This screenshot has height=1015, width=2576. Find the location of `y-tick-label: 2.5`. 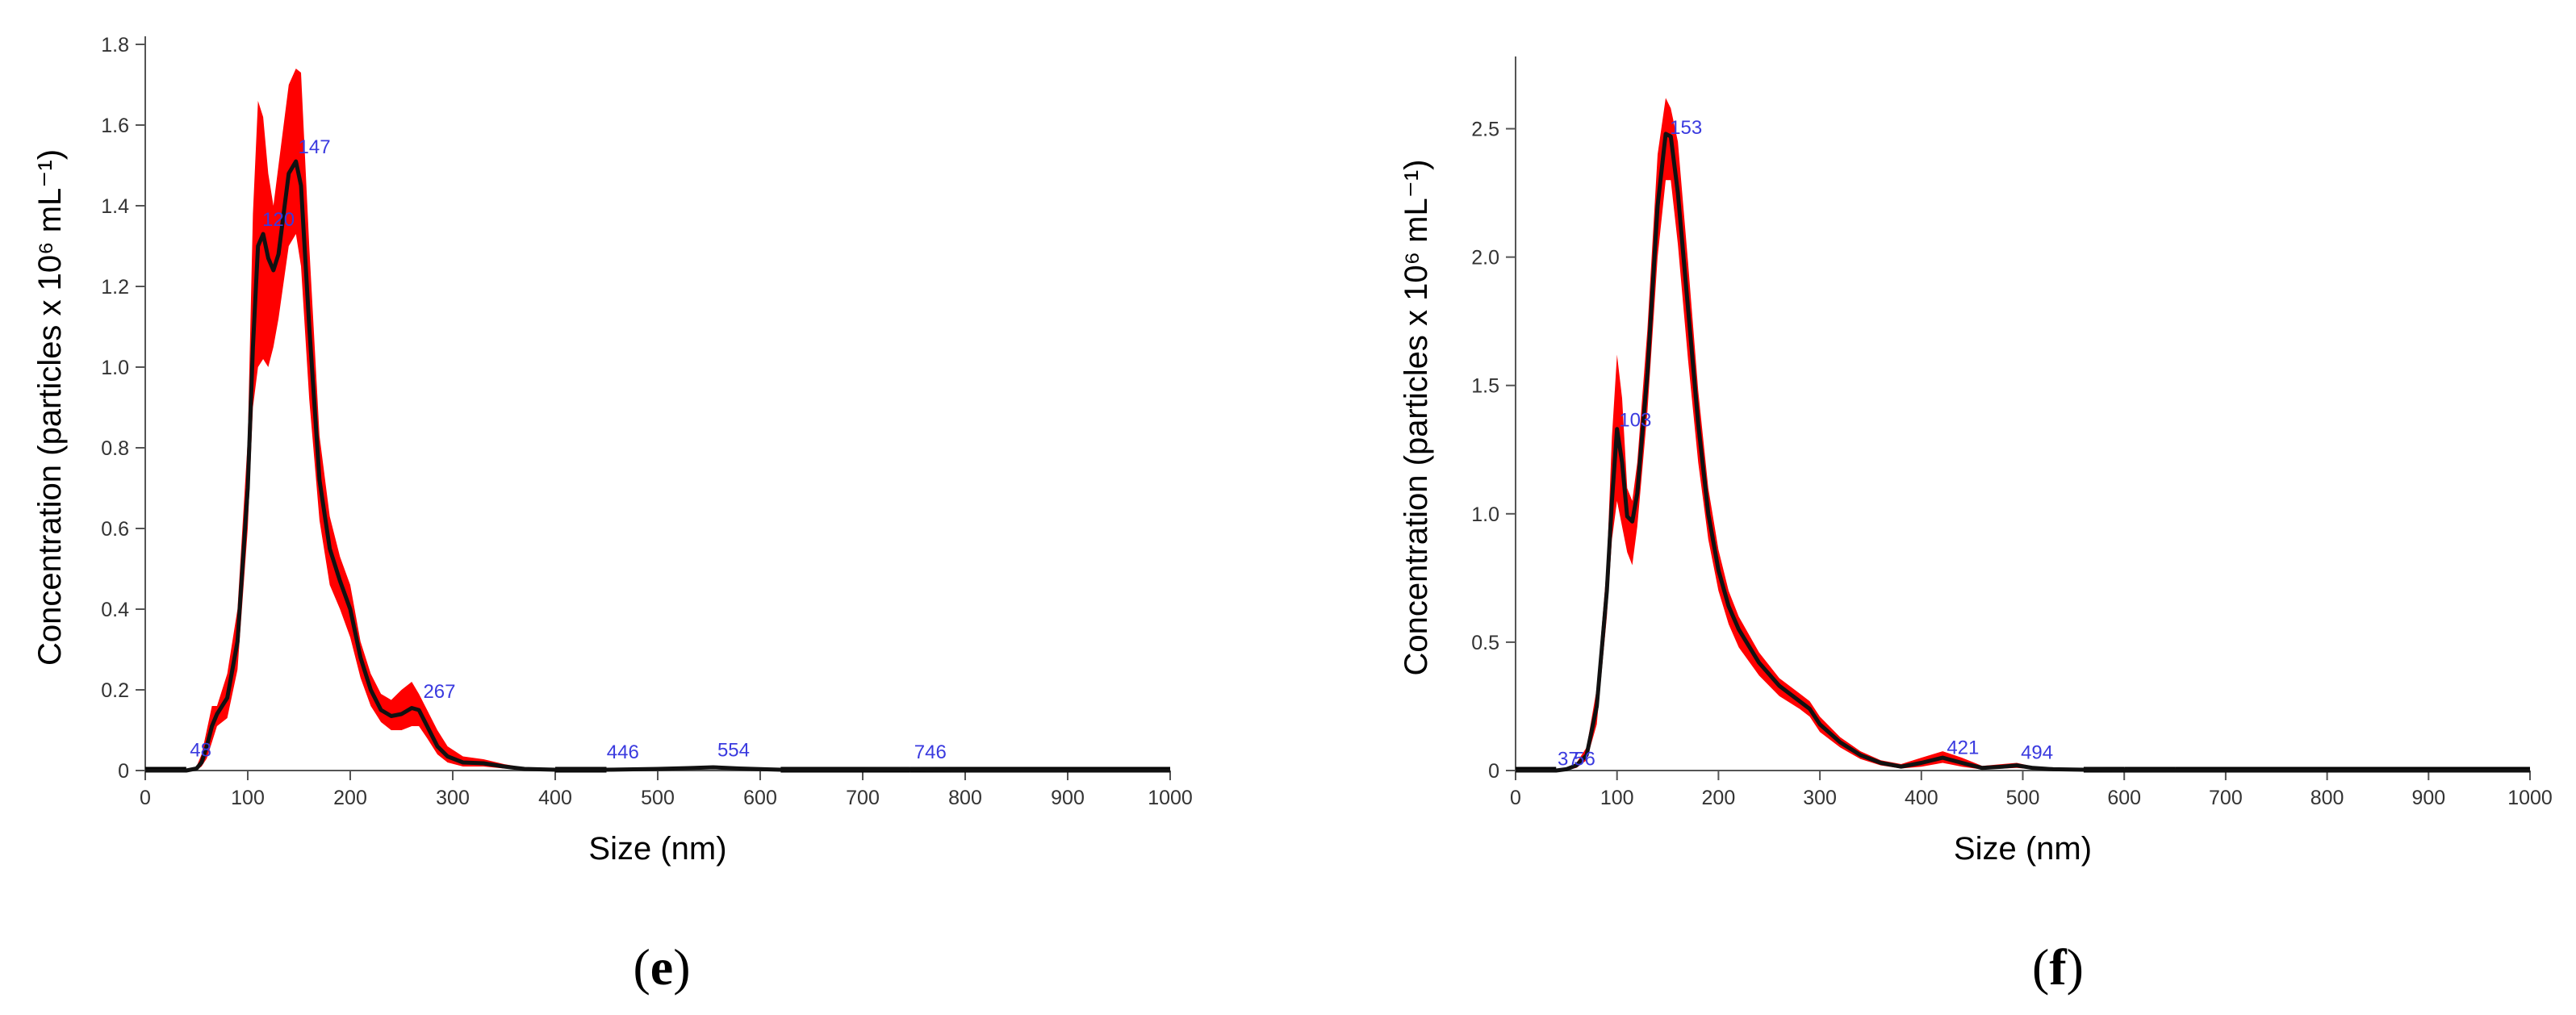

y-tick-label: 2.5 is located at coordinates (1485, 130).